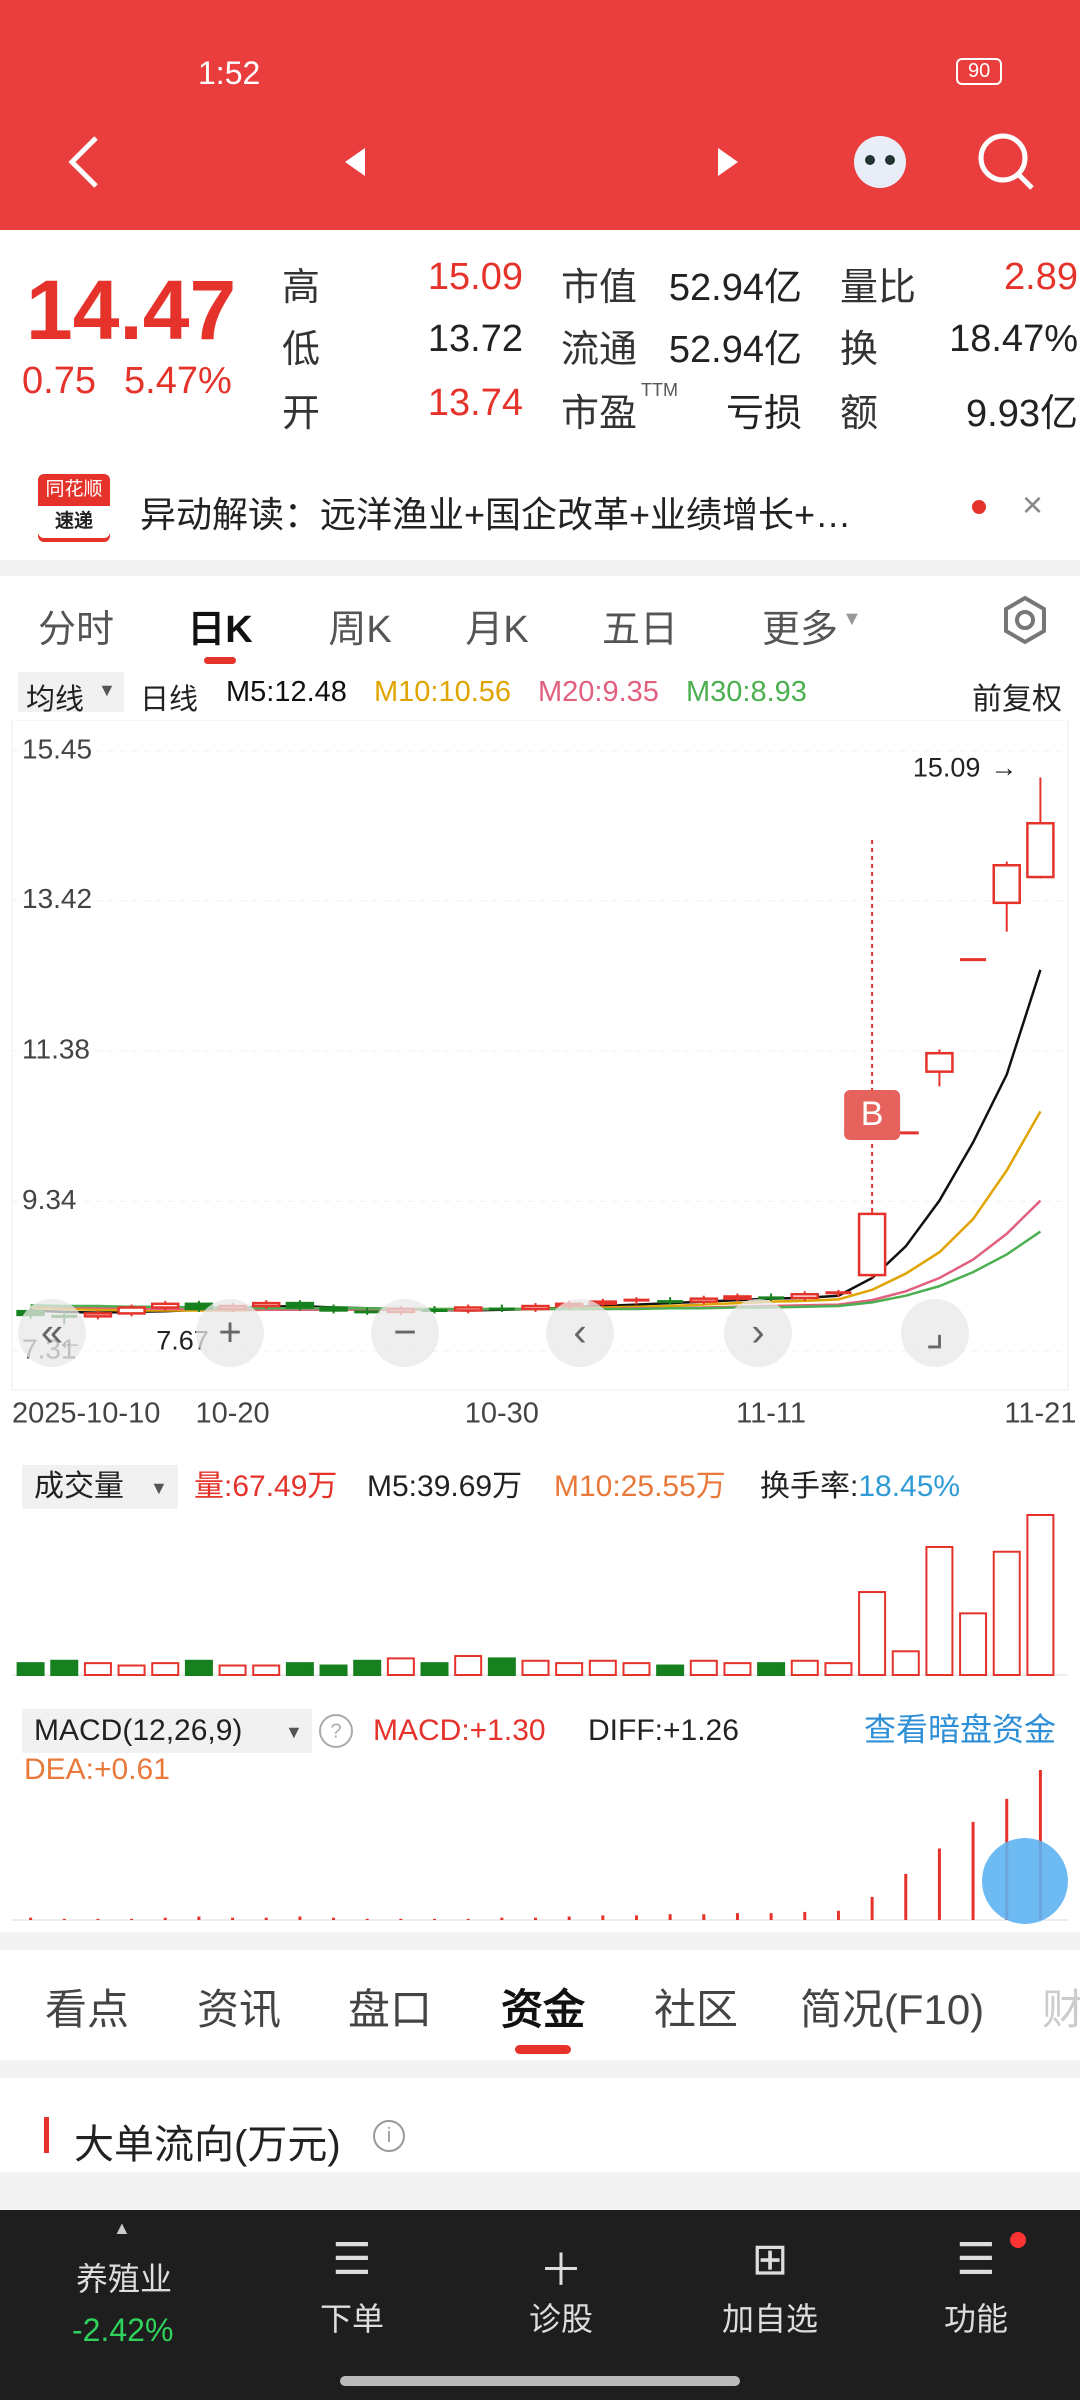 This screenshot has width=1080, height=2400. What do you see at coordinates (1033, 504) in the screenshot?
I see `banner-close: ×` at bounding box center [1033, 504].